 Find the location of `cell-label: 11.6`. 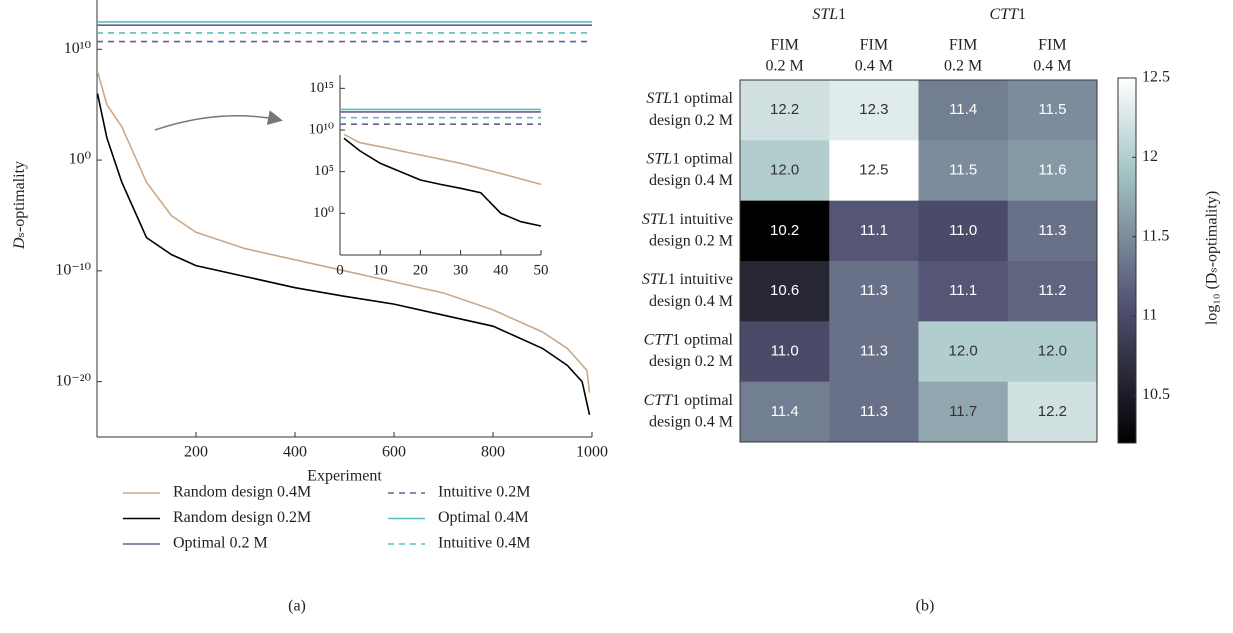

cell-label: 11.6 is located at coordinates (1052, 169).